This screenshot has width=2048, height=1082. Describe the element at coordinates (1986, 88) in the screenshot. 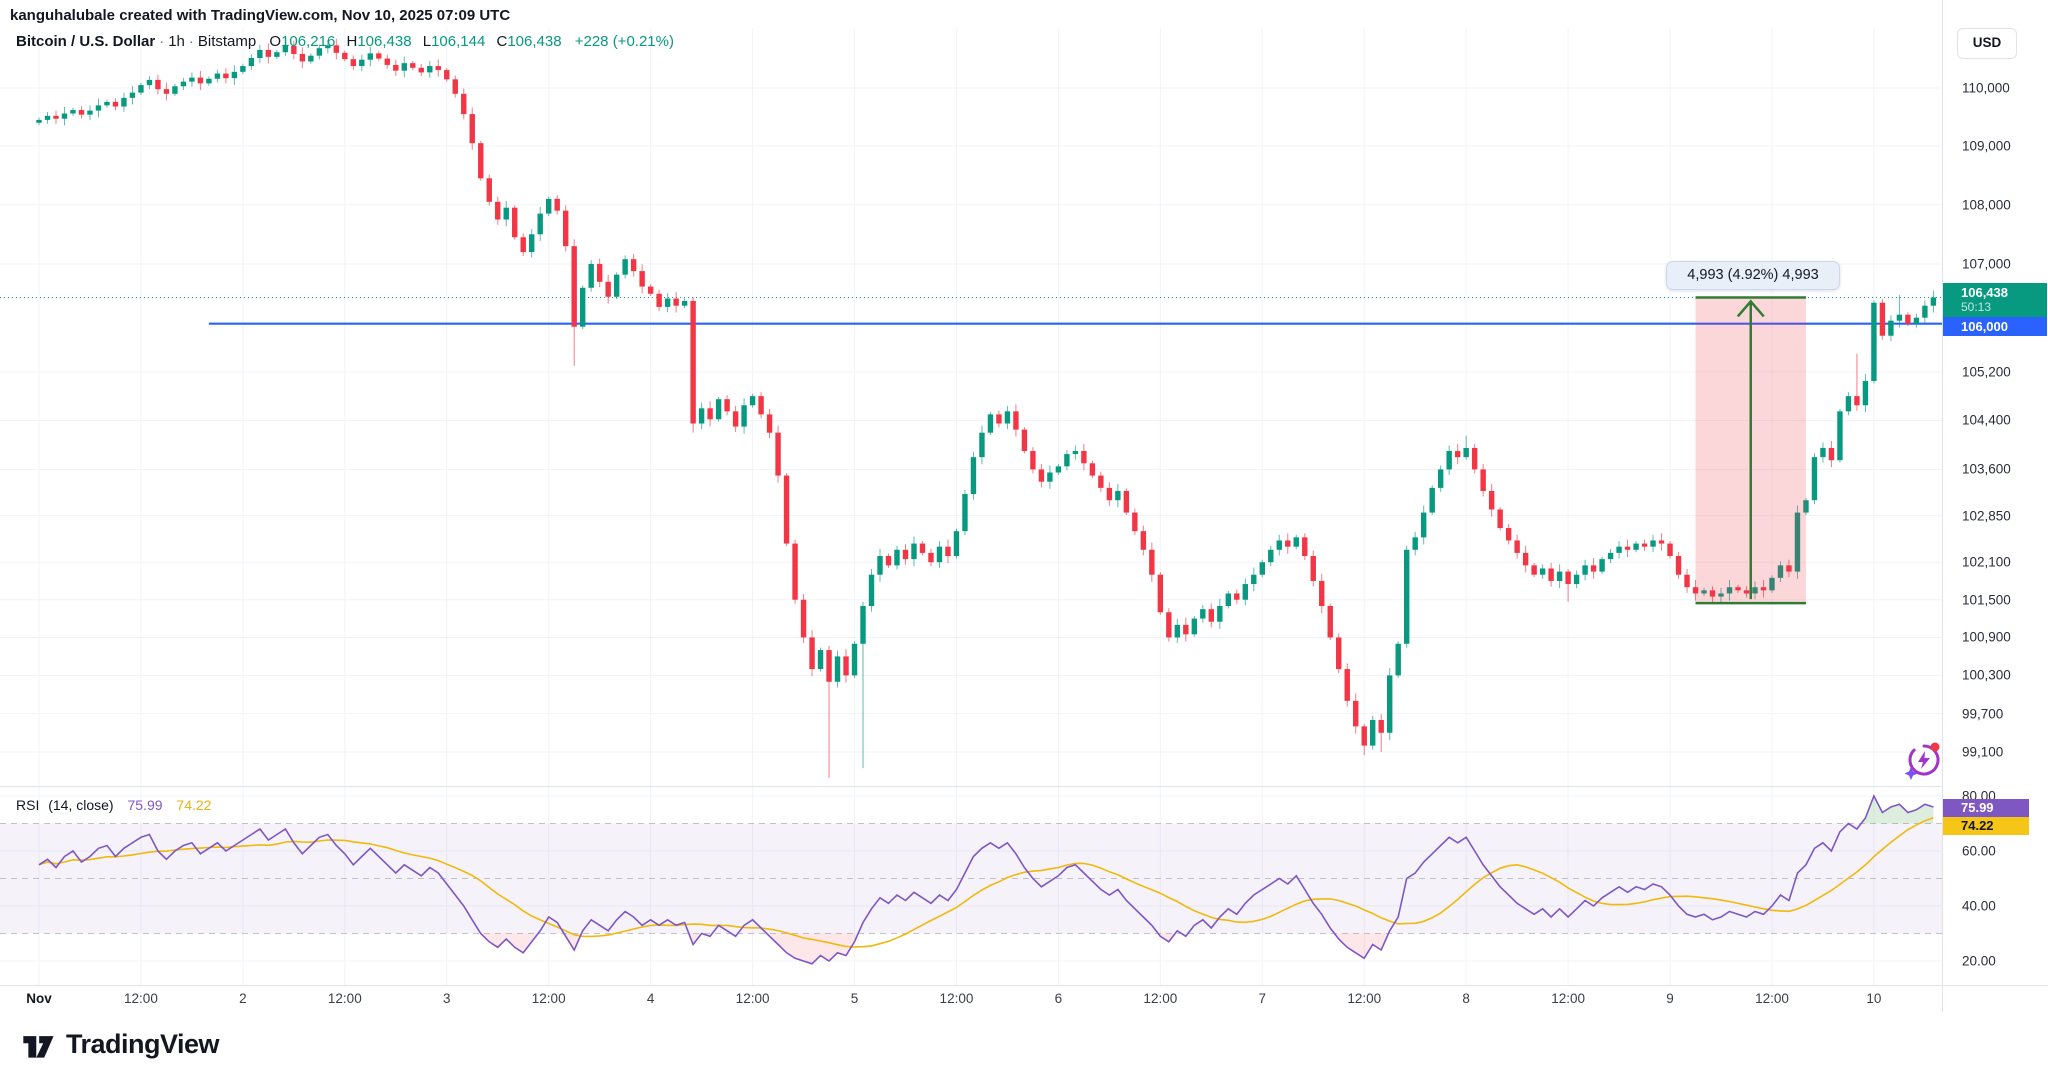

I see `price-axis-label: 110,000` at that location.